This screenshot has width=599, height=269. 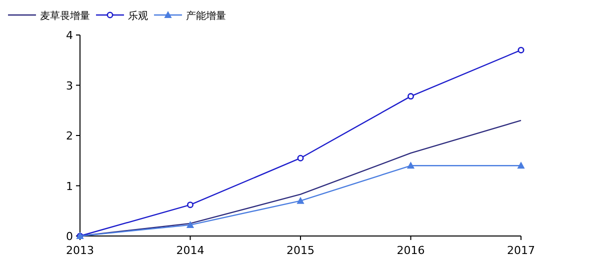 What do you see at coordinates (65, 16) in the screenshot?
I see `legend-label: 麦草畏增量` at bounding box center [65, 16].